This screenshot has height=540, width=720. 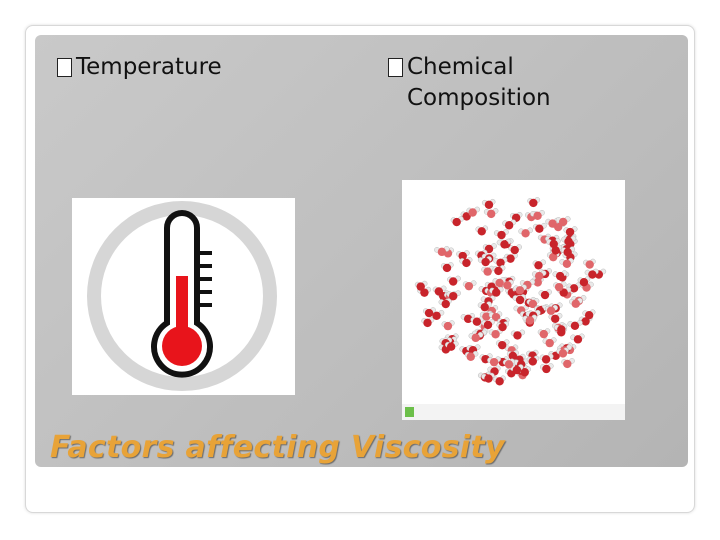 I want to click on image-footer, so click(x=513, y=412).